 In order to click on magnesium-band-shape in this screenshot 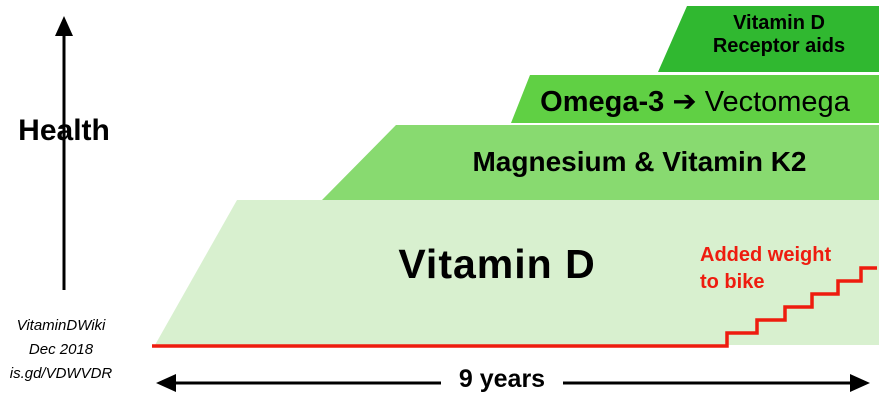, I will do `click(600, 162)`.